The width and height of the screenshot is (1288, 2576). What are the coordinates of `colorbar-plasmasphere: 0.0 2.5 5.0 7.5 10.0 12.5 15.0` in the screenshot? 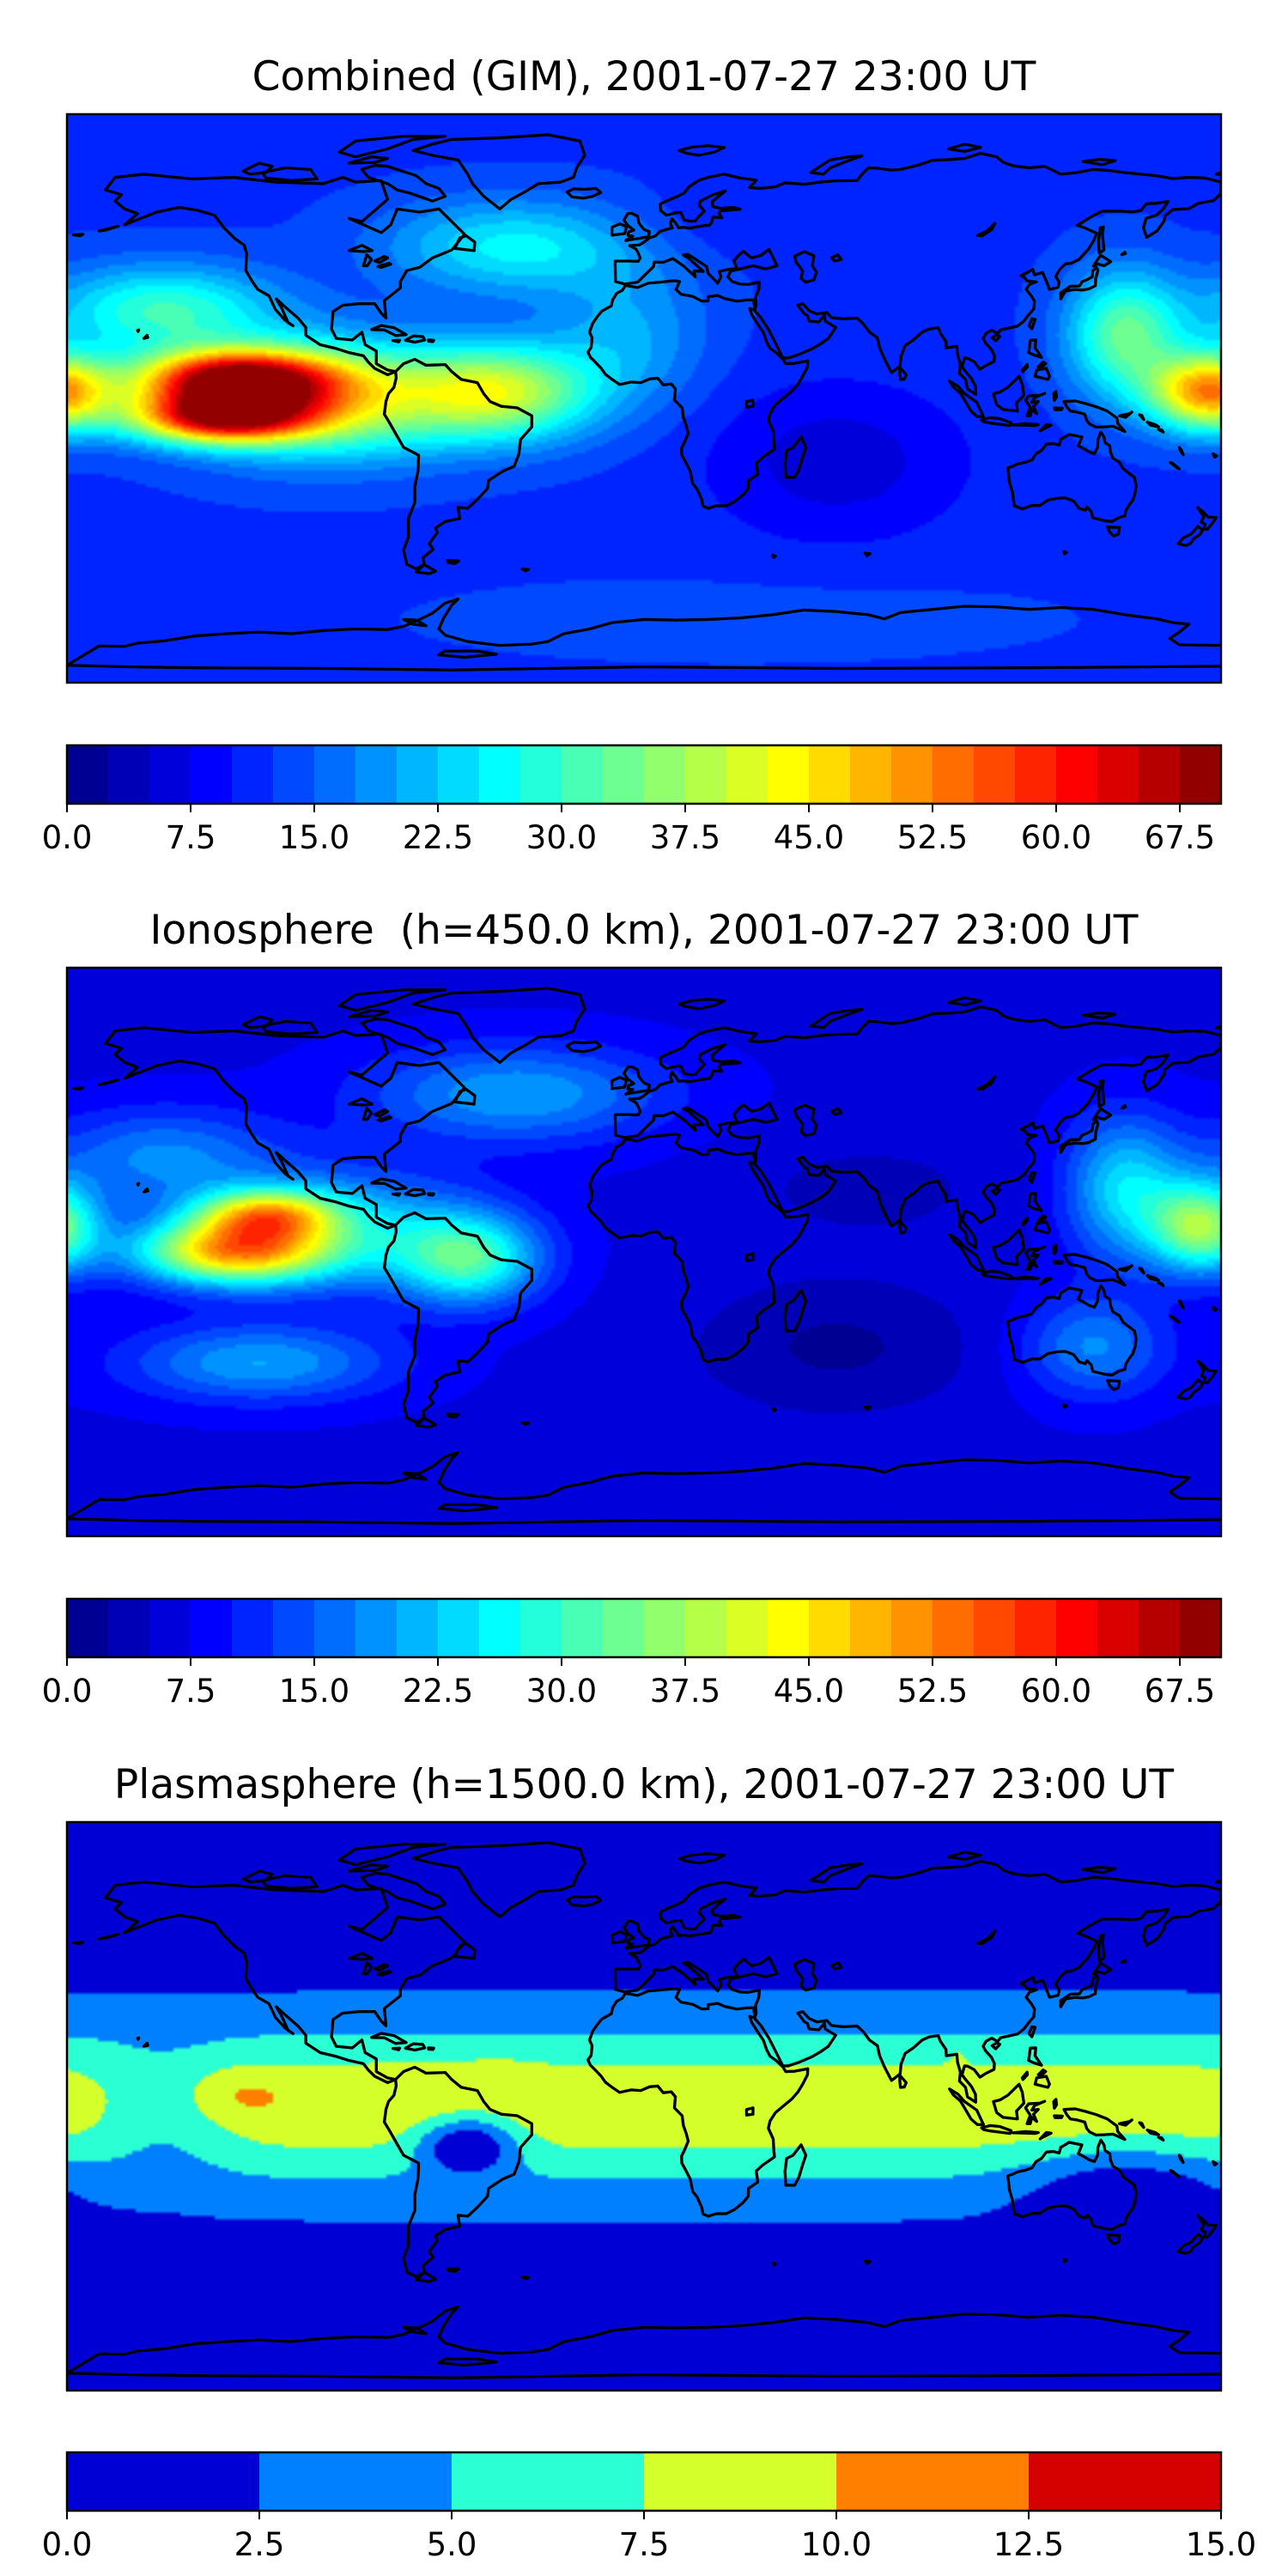 It's located at (649, 2507).